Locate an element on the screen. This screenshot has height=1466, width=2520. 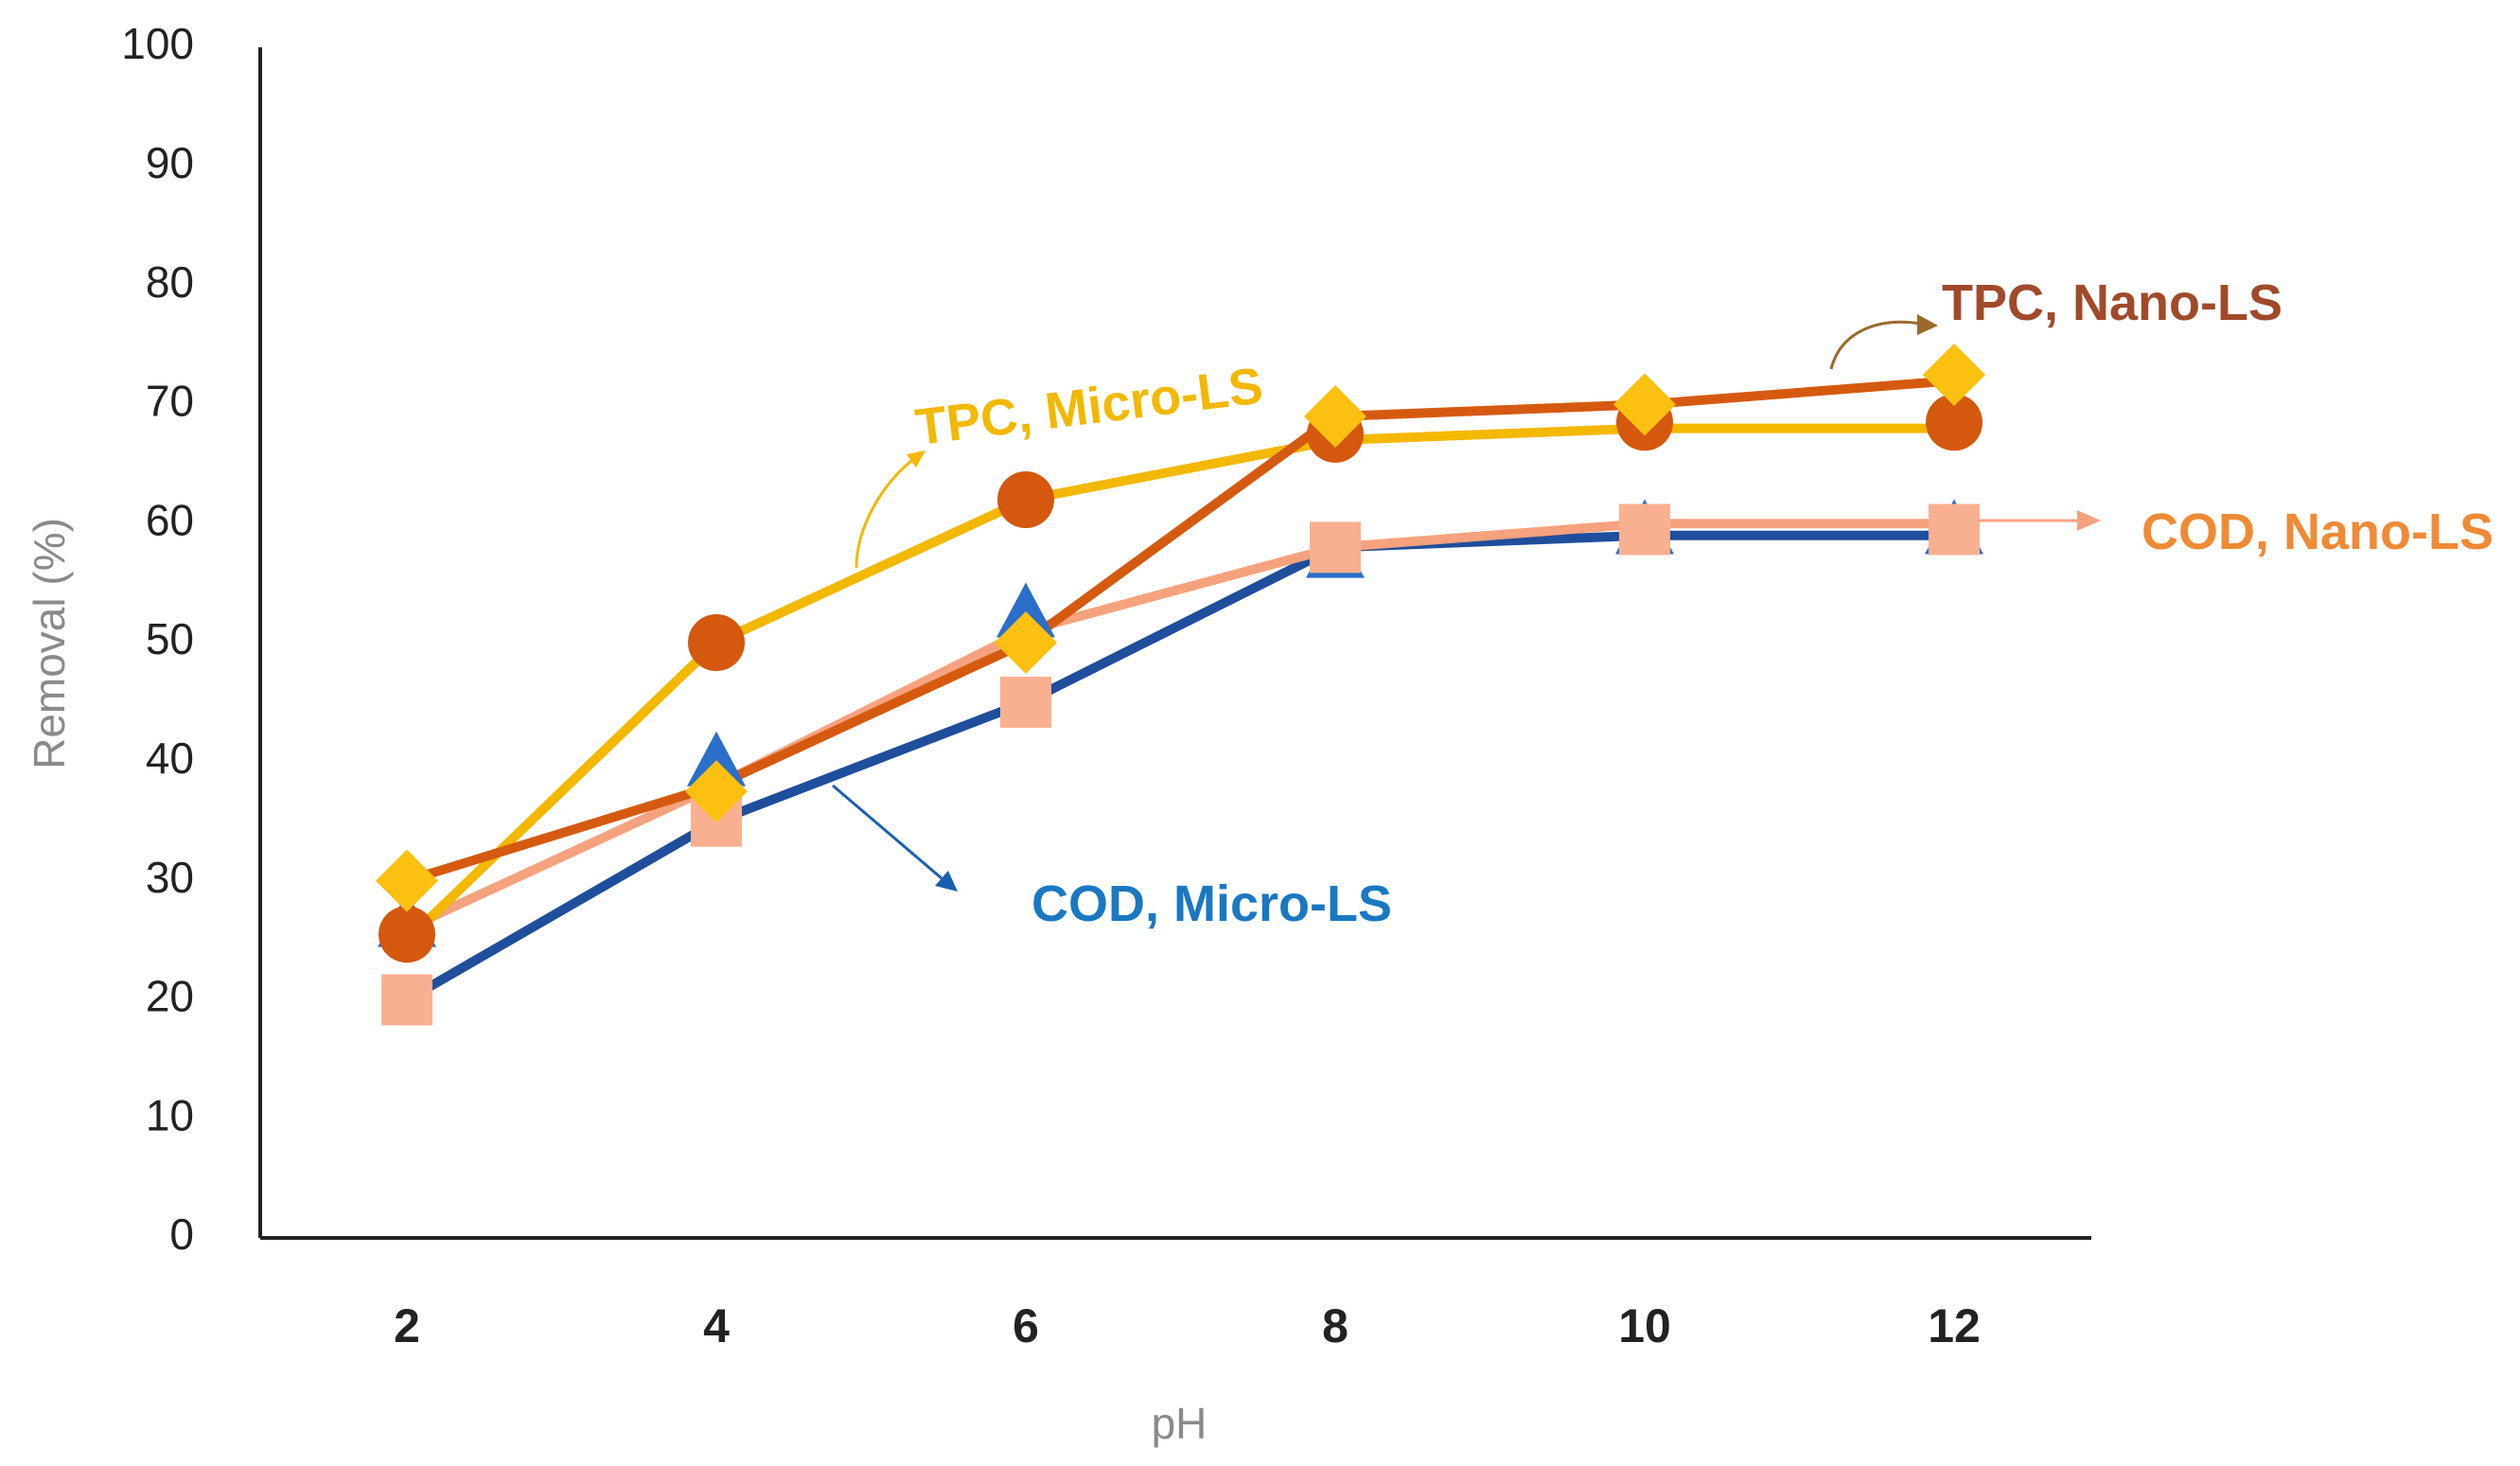
x-tick-label: 8 is located at coordinates (1335, 1326).